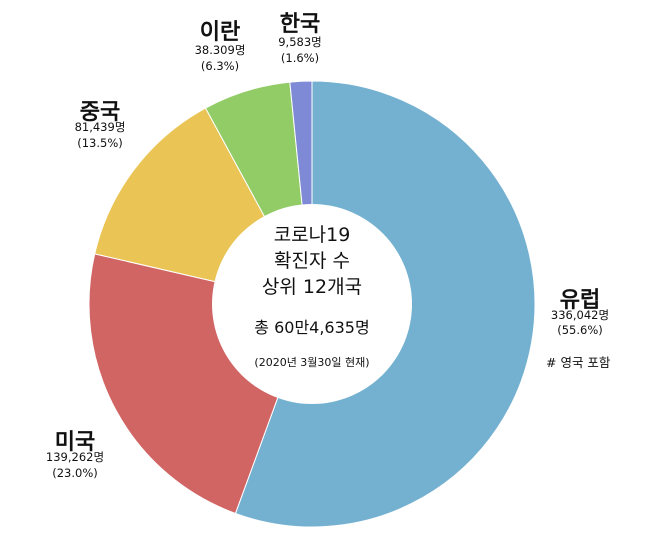 This screenshot has width=656, height=546. What do you see at coordinates (312, 235) in the screenshot?
I see `center-title-line-1: 코로나19` at bounding box center [312, 235].